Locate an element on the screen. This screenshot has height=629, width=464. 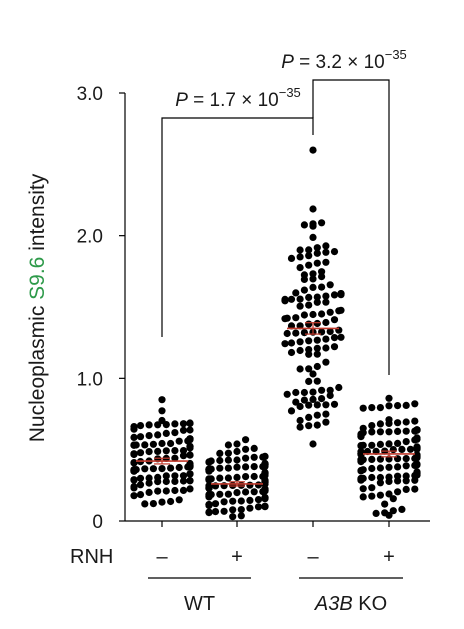
p-symbol: P is located at coordinates (287, 62).